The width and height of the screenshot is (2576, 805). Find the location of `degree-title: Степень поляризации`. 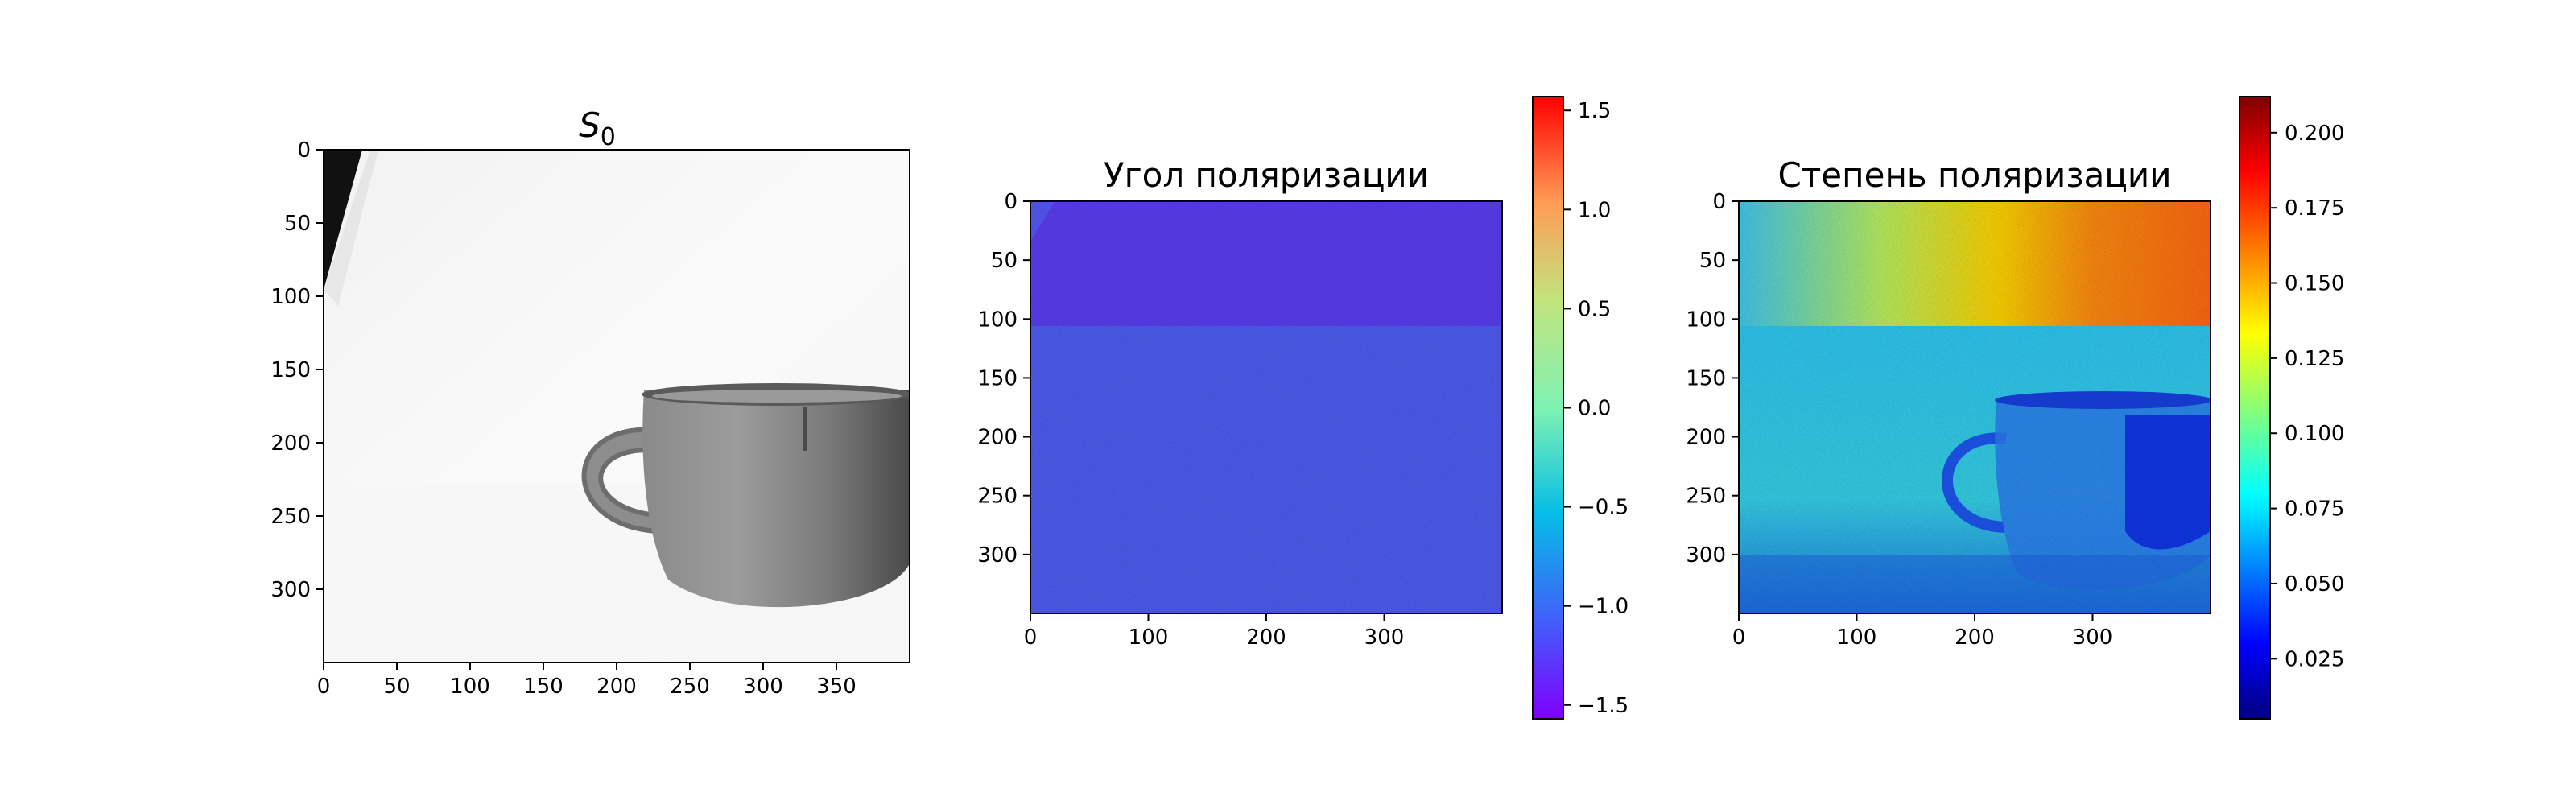

degree-title: Степень поляризации is located at coordinates (1975, 175).